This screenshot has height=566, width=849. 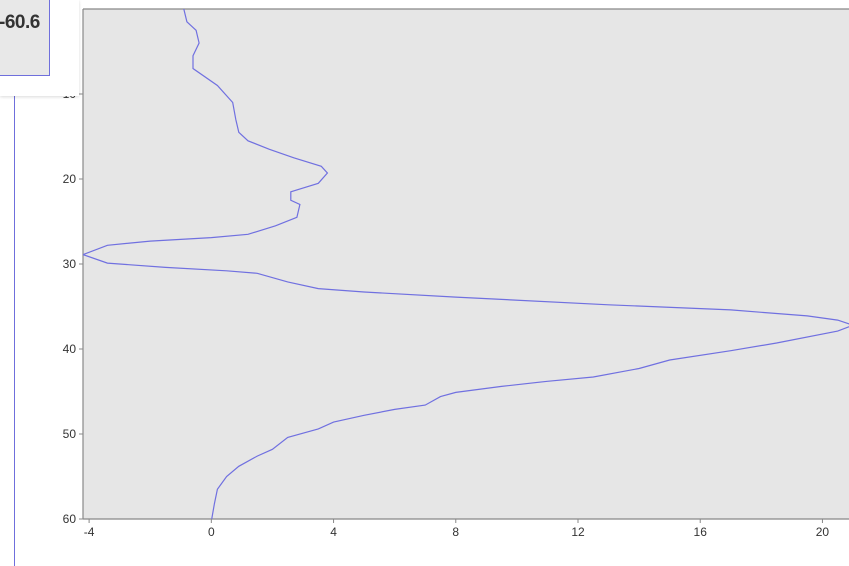 I want to click on value-readout-panel: -60.6, so click(x=39, y=48).